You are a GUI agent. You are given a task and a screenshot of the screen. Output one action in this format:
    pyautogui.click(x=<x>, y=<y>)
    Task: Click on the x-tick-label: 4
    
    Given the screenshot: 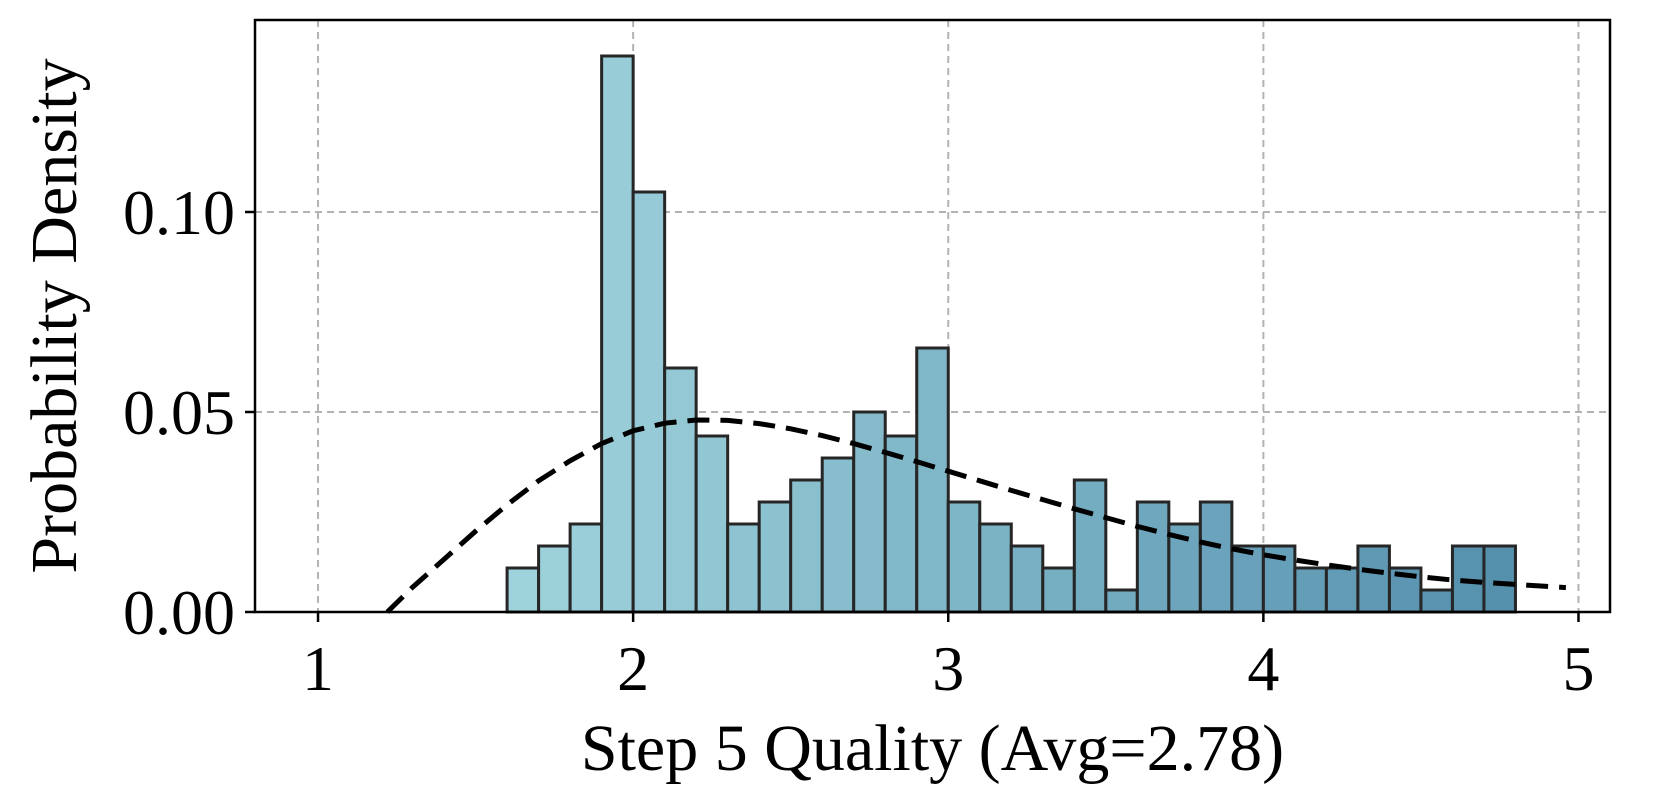 What is the action you would take?
    pyautogui.click(x=1263, y=668)
    